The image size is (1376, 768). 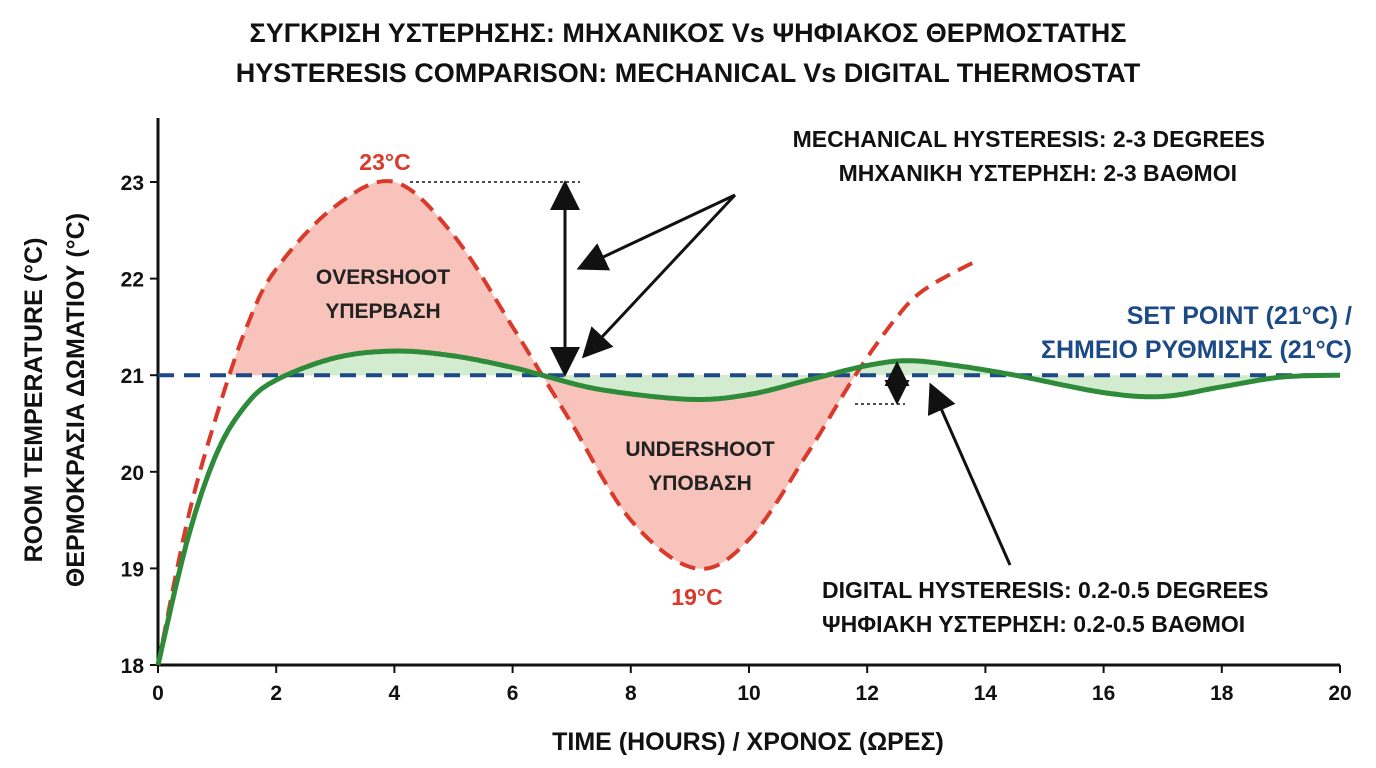 What do you see at coordinates (1239, 316) in the screenshot?
I see `setpoint-label: SET POINT (21°C) /` at bounding box center [1239, 316].